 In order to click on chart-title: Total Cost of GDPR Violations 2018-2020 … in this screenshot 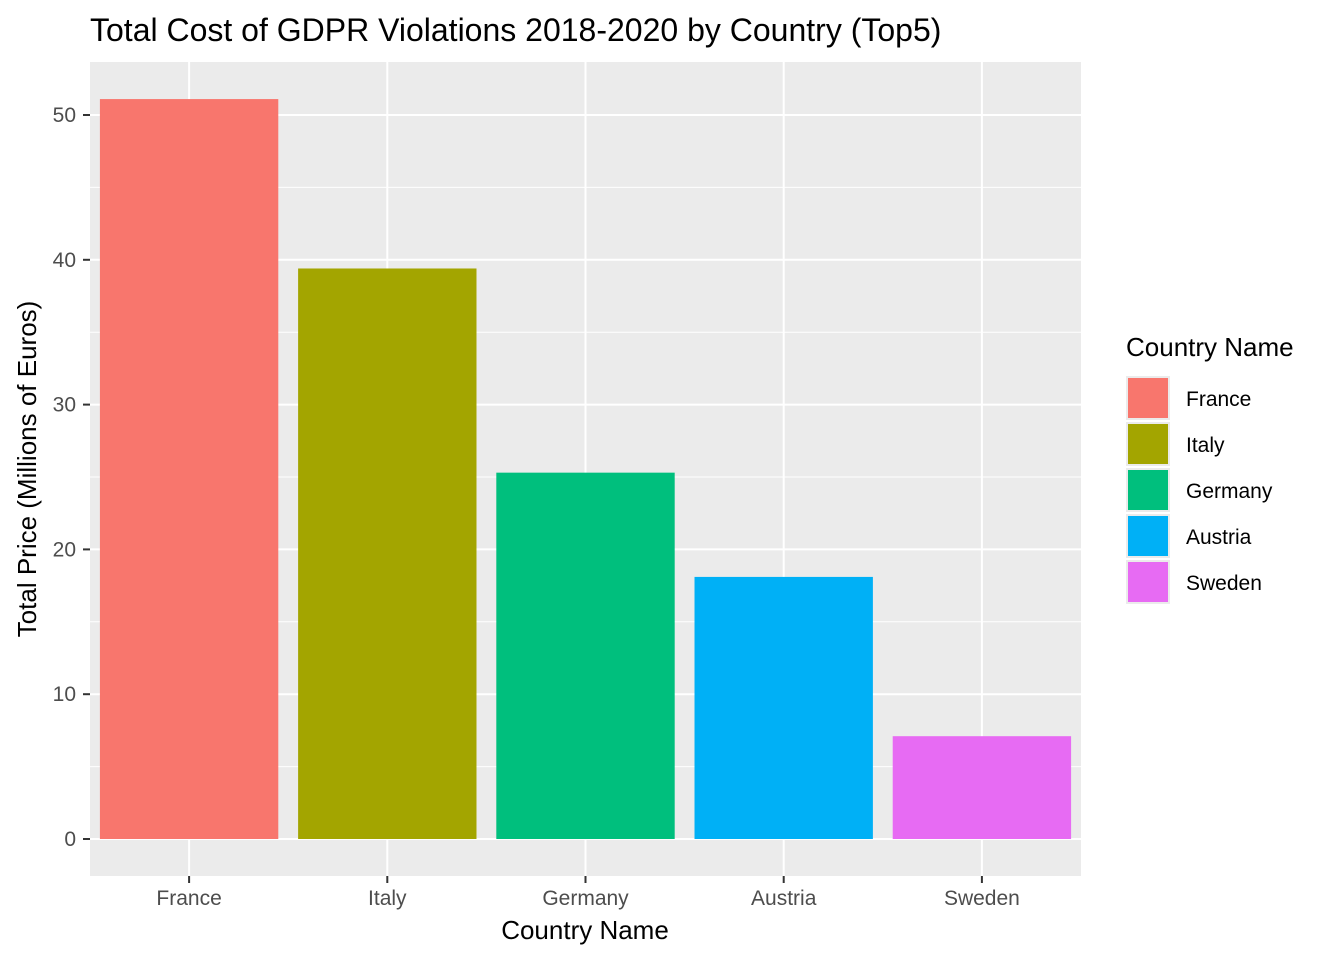, I will do `click(515, 30)`.